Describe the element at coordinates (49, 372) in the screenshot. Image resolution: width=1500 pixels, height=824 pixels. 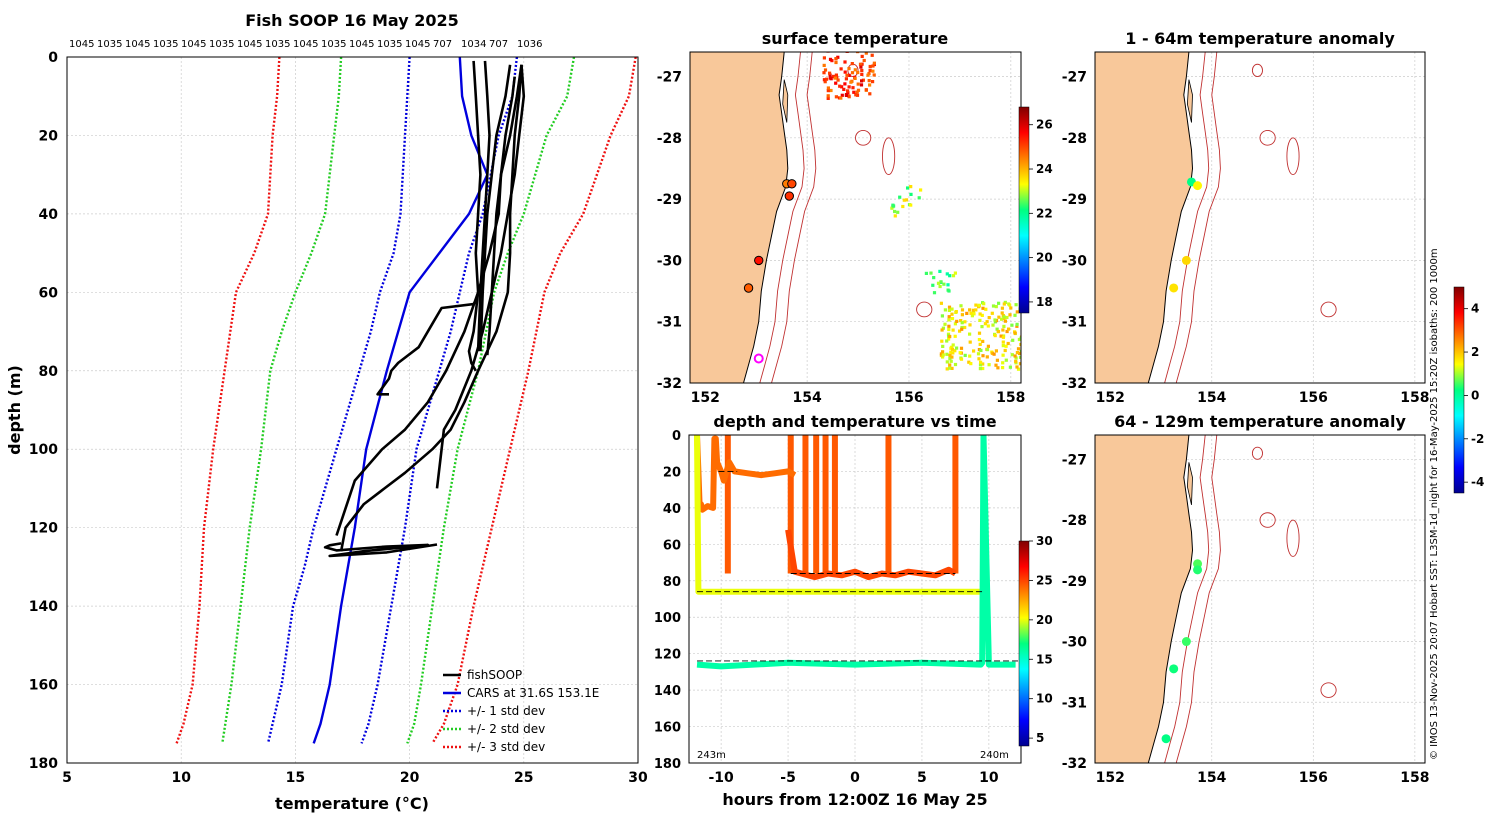
I see `profile-ytick: 80` at that location.